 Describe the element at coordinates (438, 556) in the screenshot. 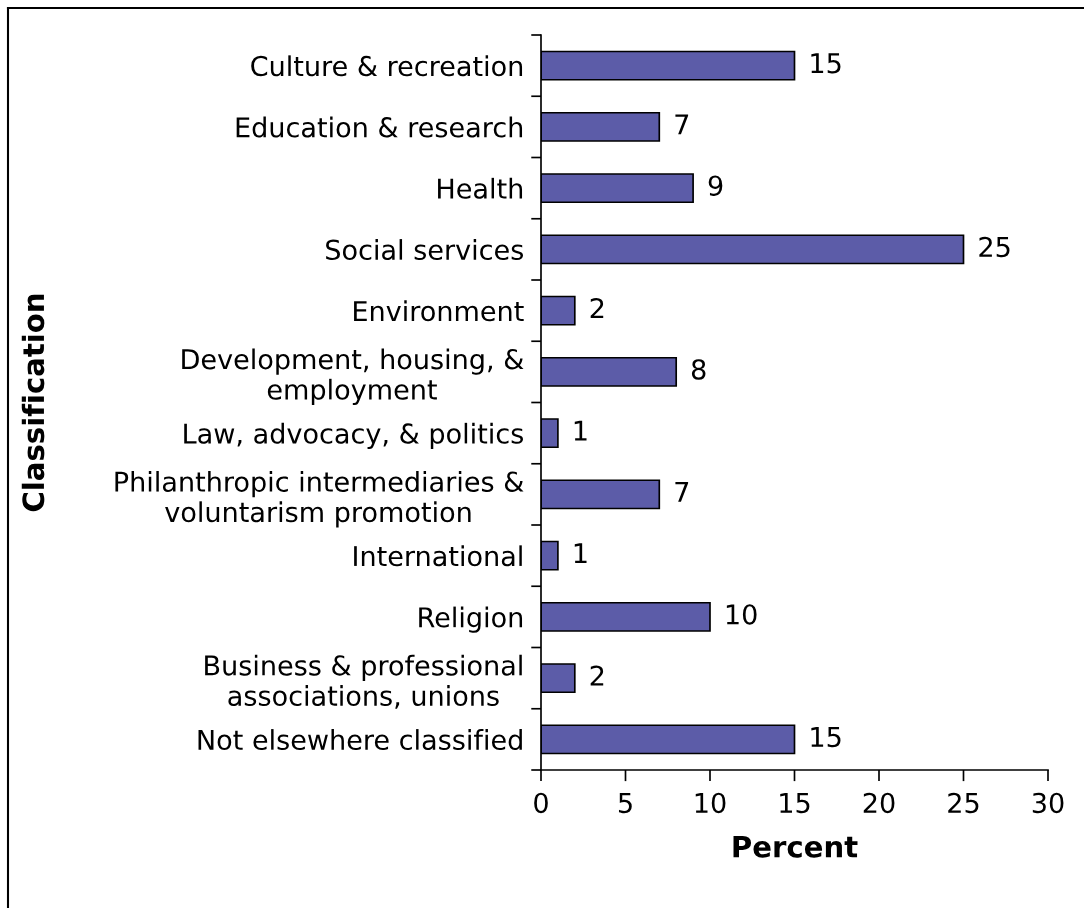

I see `y-tick-label: International` at that location.